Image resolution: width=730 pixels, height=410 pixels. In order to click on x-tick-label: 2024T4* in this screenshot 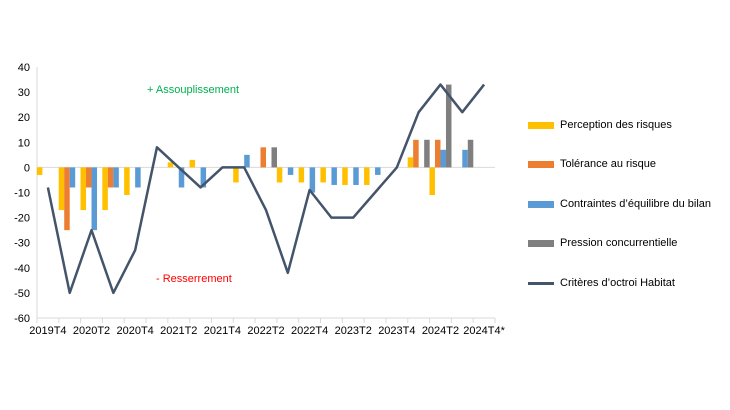, I will do `click(484, 331)`.